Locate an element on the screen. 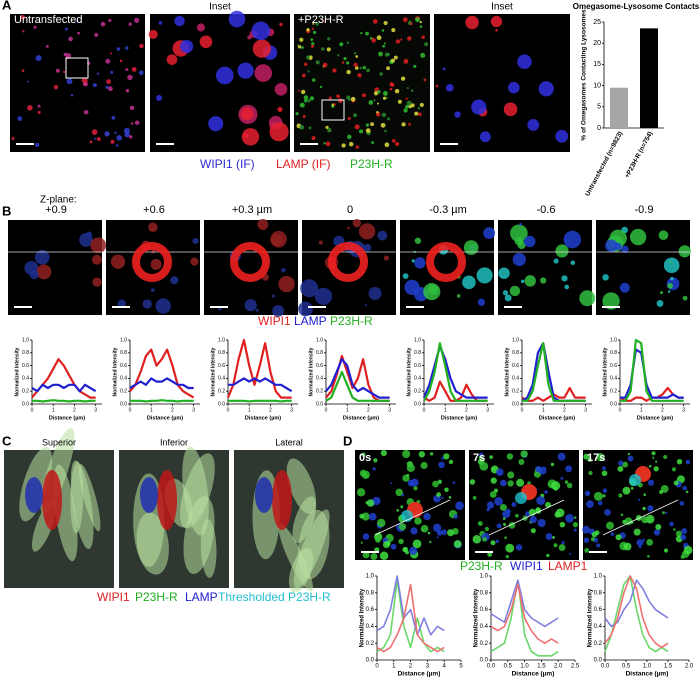  legend-item: WIPI1 is located at coordinates (113, 597).